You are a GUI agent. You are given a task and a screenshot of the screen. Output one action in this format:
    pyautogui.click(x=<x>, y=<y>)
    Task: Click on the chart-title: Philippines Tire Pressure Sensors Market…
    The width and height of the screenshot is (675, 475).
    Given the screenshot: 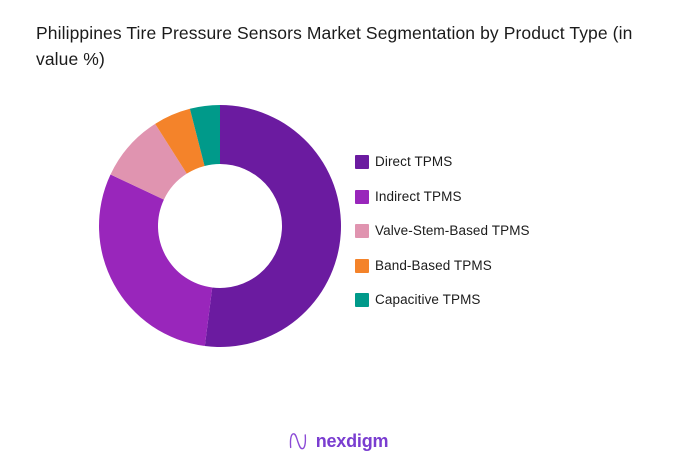 What is the action you would take?
    pyautogui.click(x=337, y=46)
    